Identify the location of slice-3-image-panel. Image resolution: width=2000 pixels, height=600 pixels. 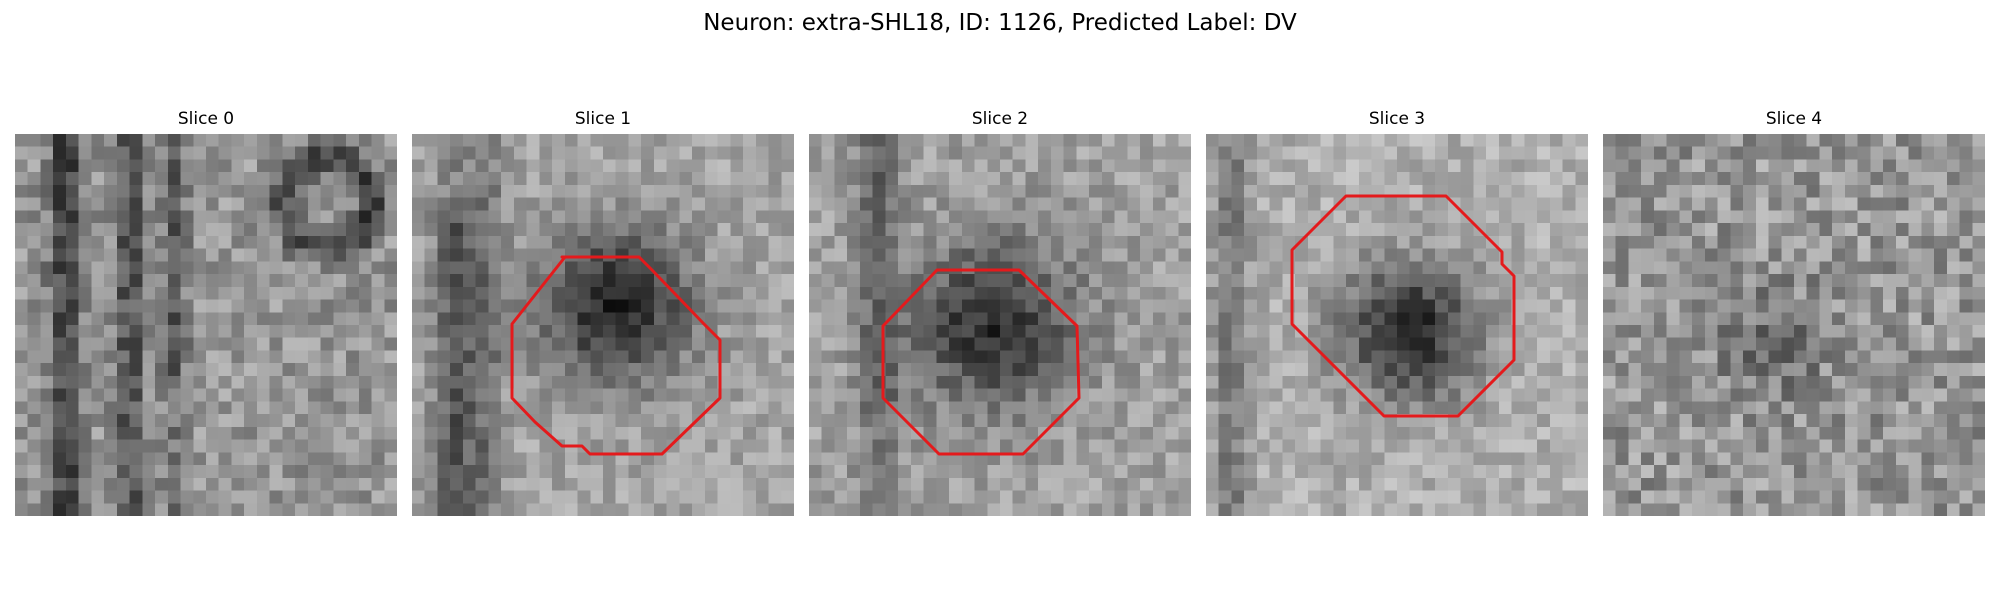
(1397, 325).